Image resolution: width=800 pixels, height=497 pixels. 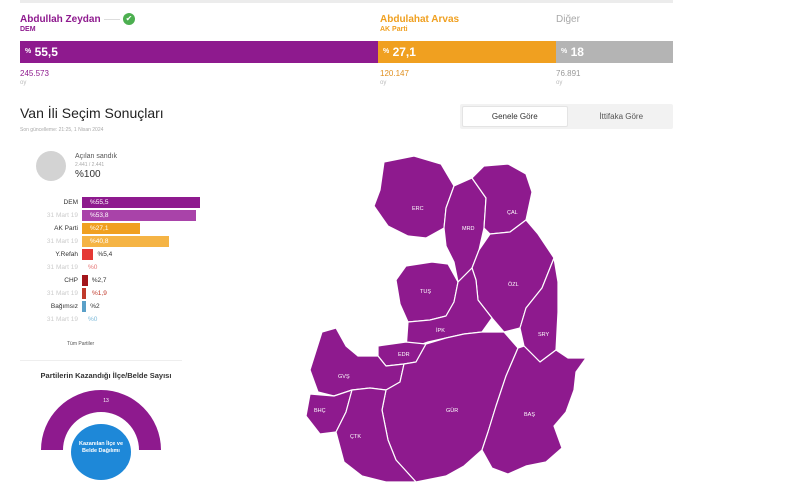 What do you see at coordinates (614, 52) in the screenshot?
I see `candidate-3-bar: % 18` at bounding box center [614, 52].